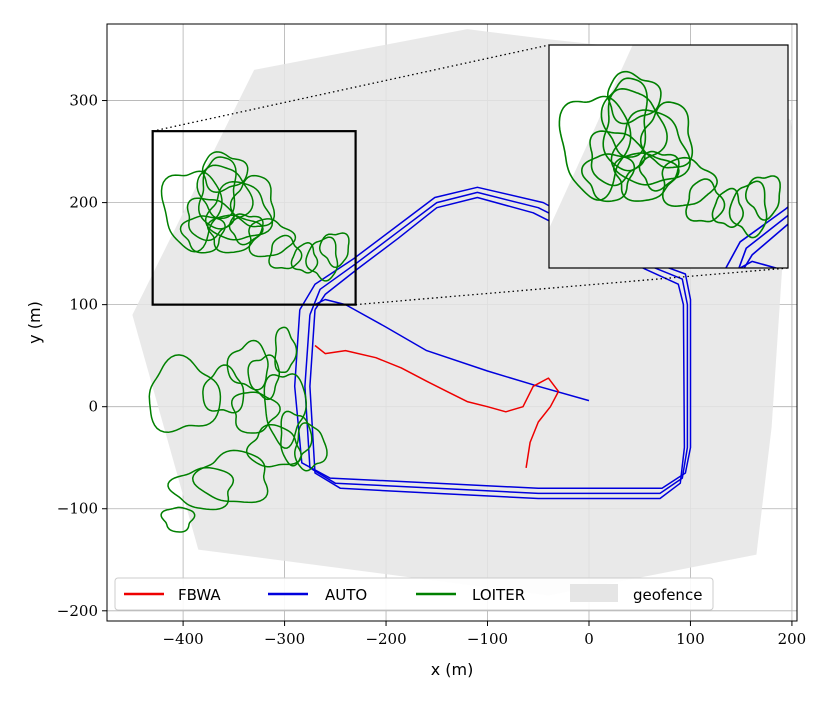  I want to click on legend-label-auto: AUTO, so click(346, 595).